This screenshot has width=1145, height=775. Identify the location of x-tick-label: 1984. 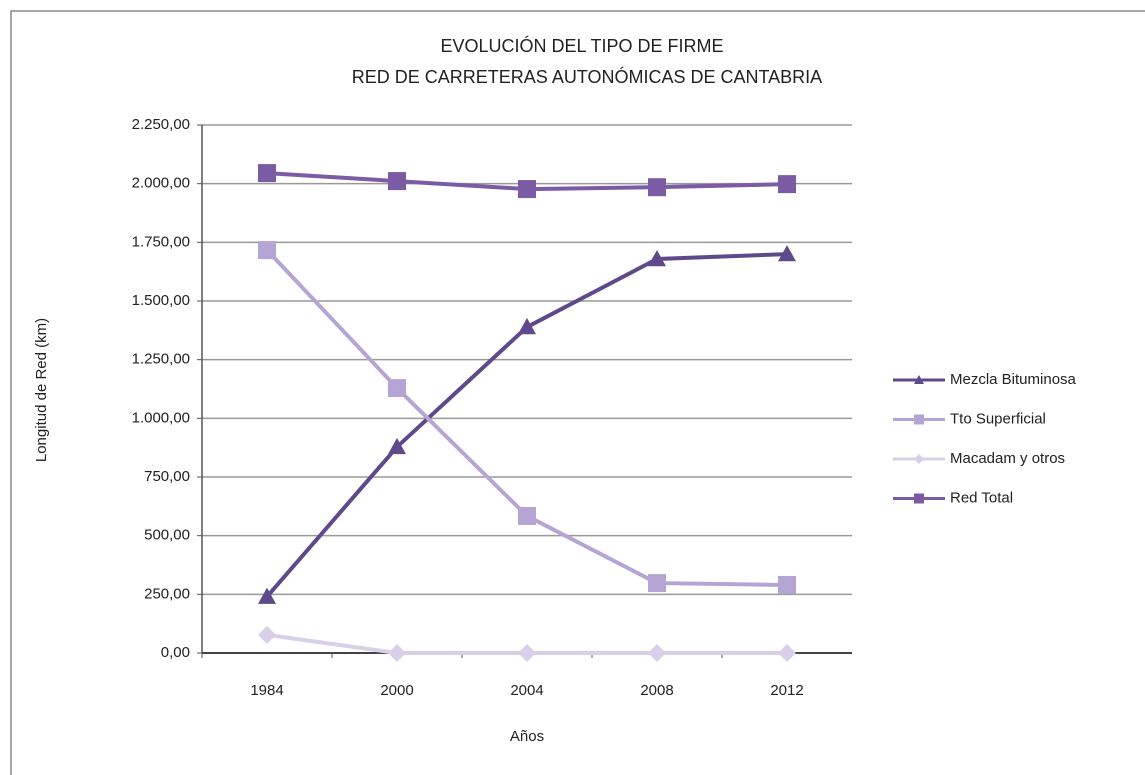
(266, 690).